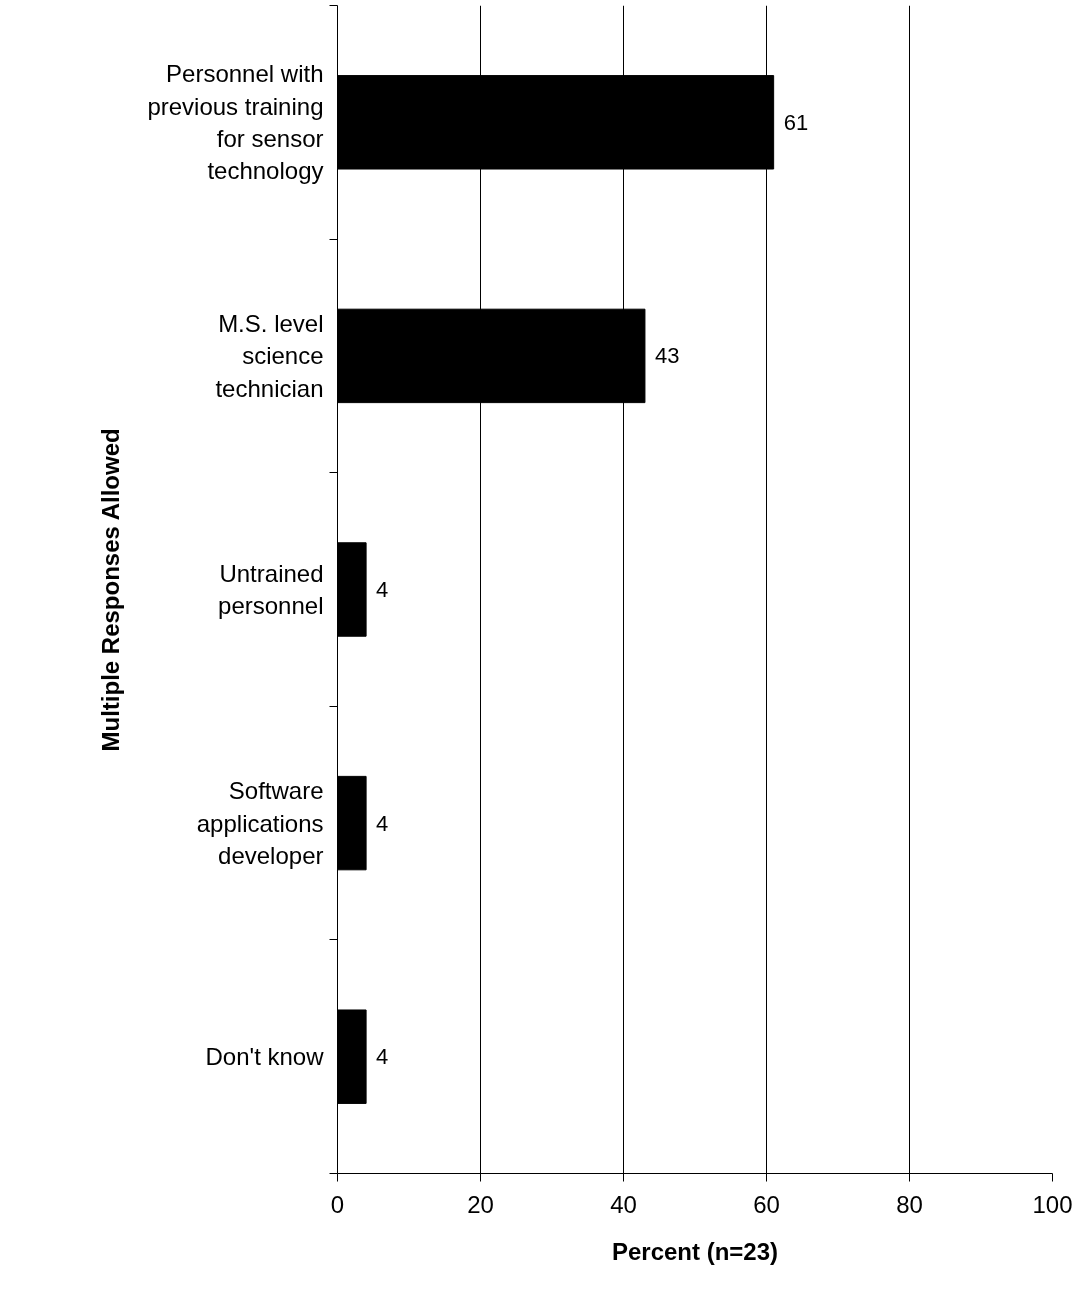 Image resolution: width=1083 pixels, height=1293 pixels. What do you see at coordinates (1052, 1204) in the screenshot?
I see `x-tick-label: 100` at bounding box center [1052, 1204].